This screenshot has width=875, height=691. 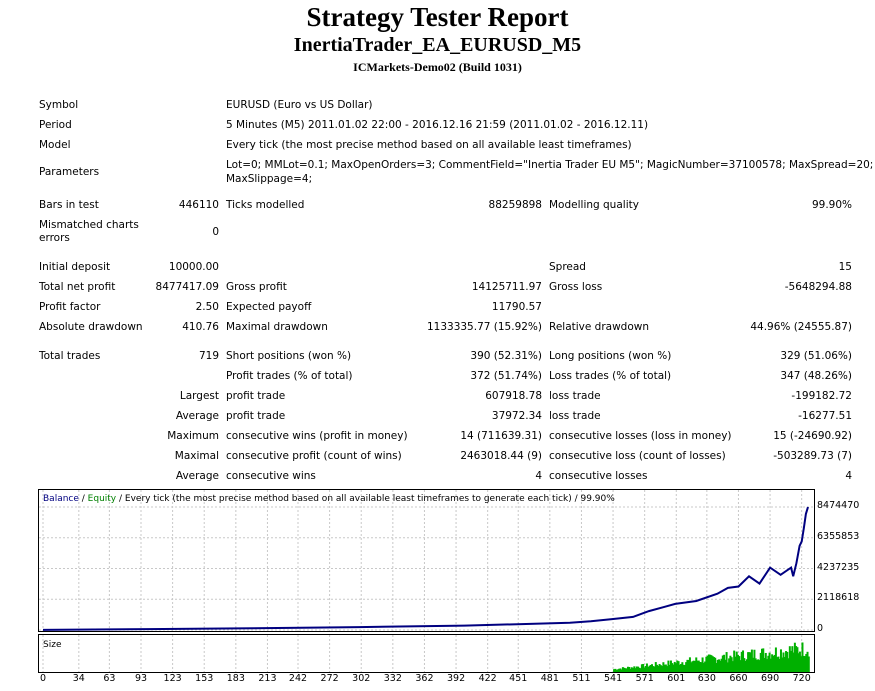 What do you see at coordinates (594, 205) in the screenshot?
I see `quality-label: Modelling quality` at bounding box center [594, 205].